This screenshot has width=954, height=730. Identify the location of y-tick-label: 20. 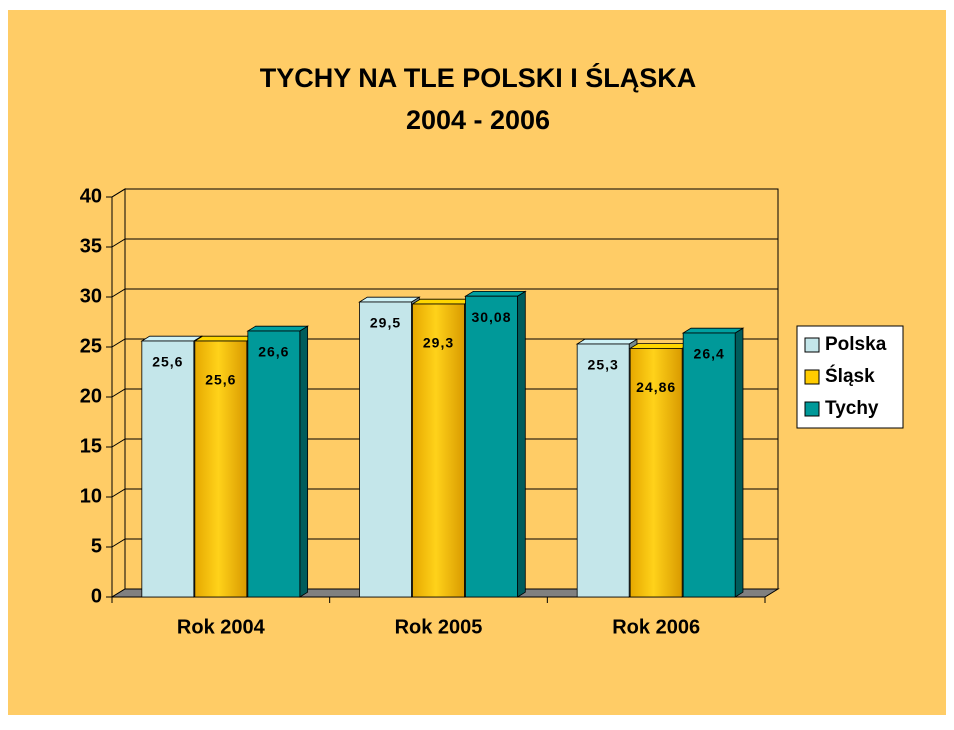
(91, 396).